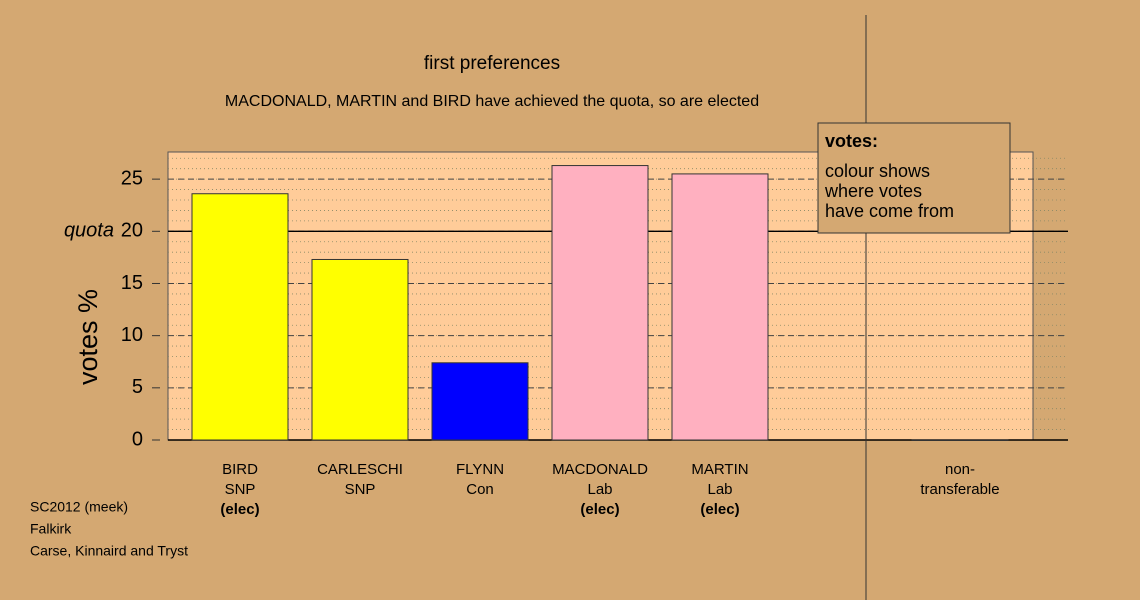 Image resolution: width=1140 pixels, height=600 pixels. What do you see at coordinates (480, 489) in the screenshot?
I see `x-tick-label: Con` at bounding box center [480, 489].